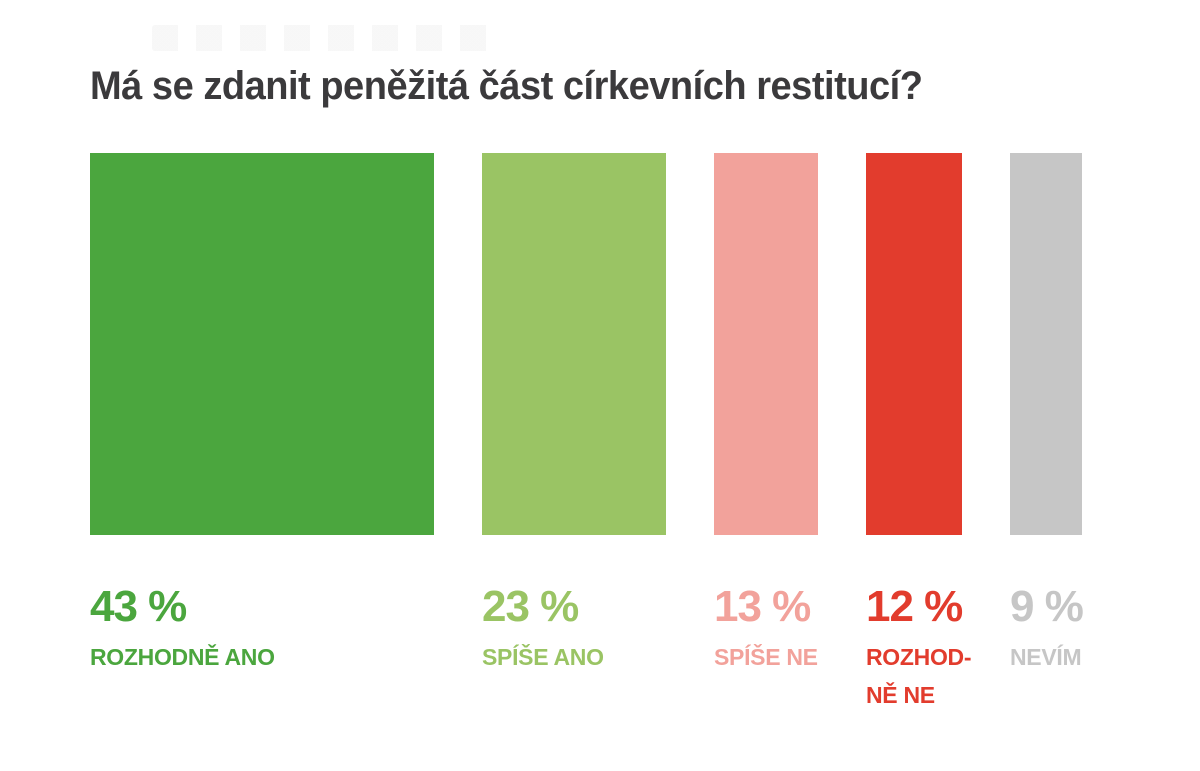 This screenshot has width=1200, height=771. I want to click on value-label-spise-ne: 13 %, so click(762, 606).